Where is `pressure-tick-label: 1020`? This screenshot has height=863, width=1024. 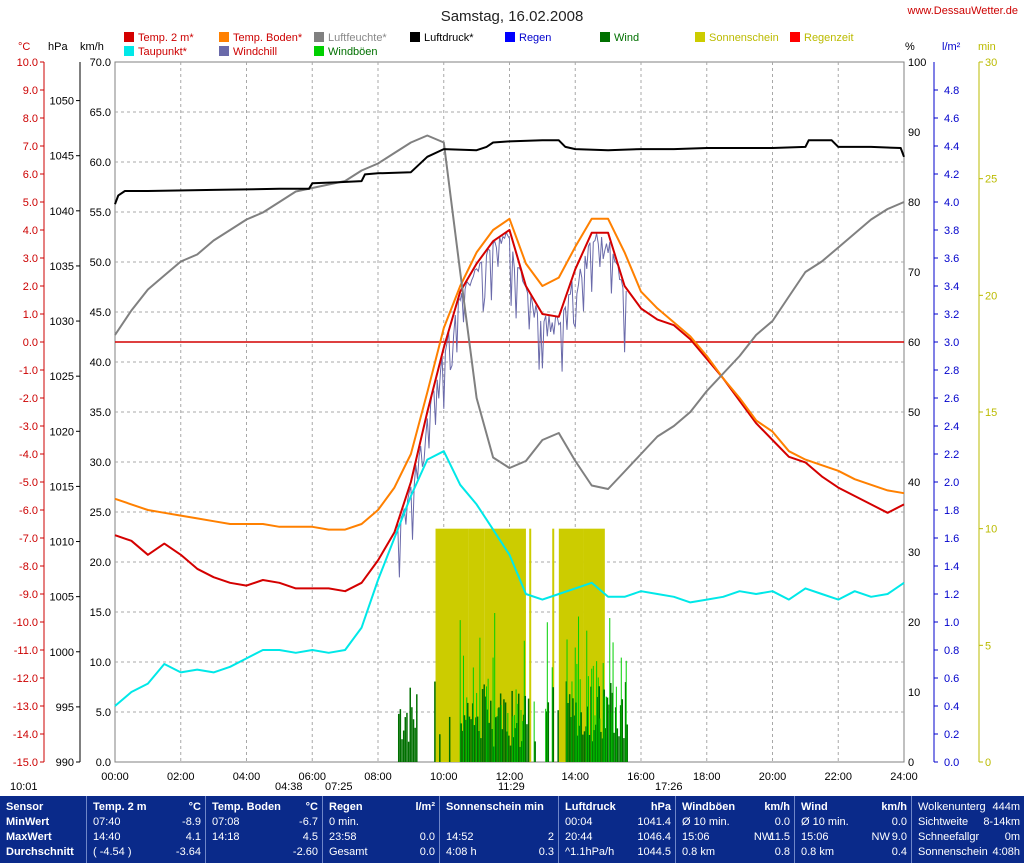
pressure-tick-label: 1020 is located at coordinates (62, 432).